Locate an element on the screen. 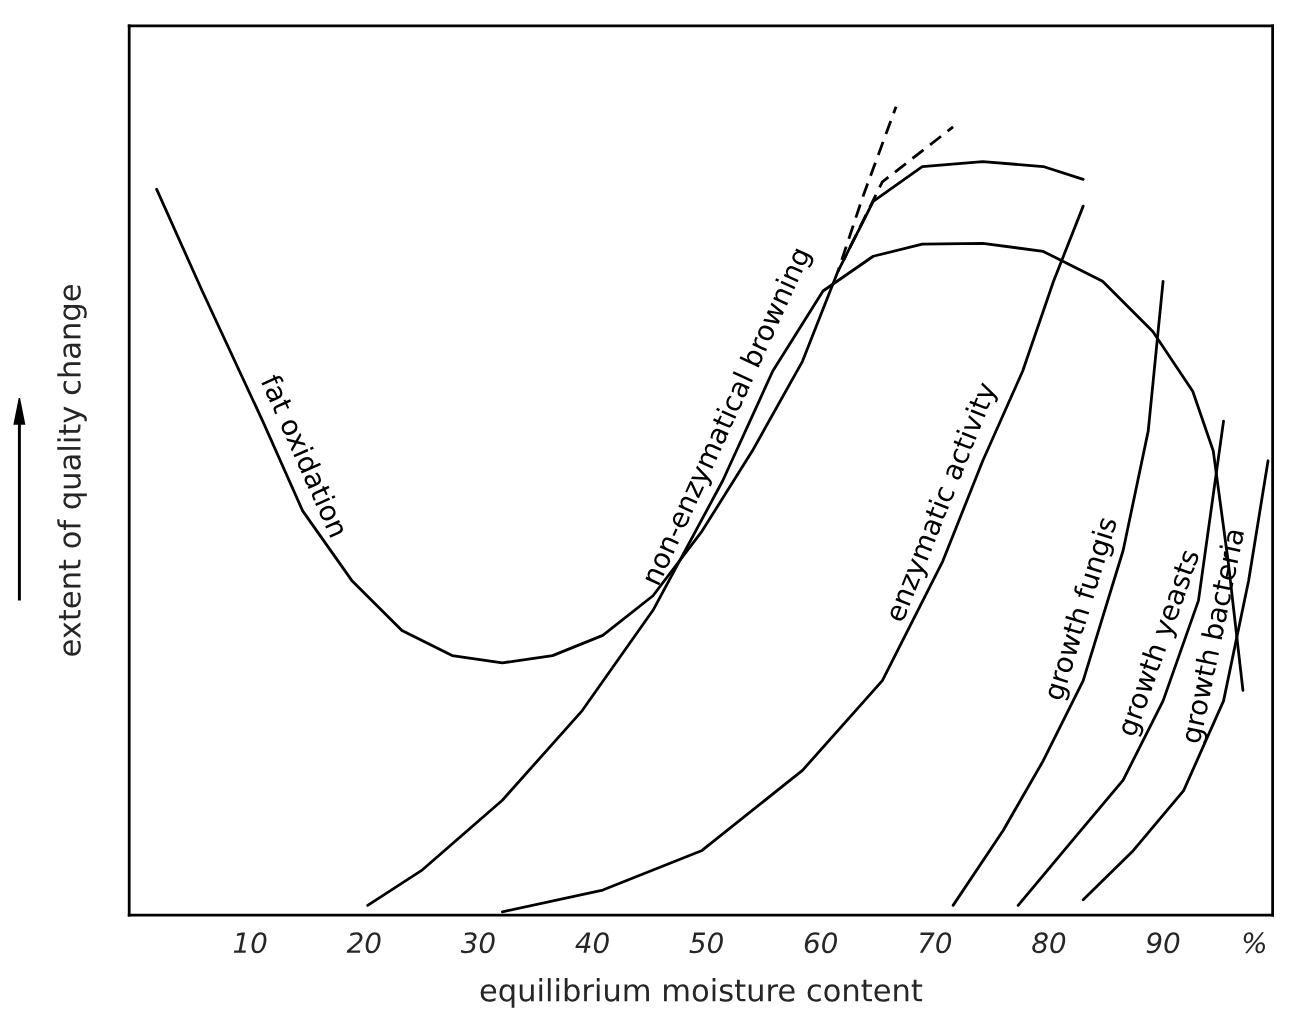  x-tick-label: 50 is located at coordinates (706, 943).